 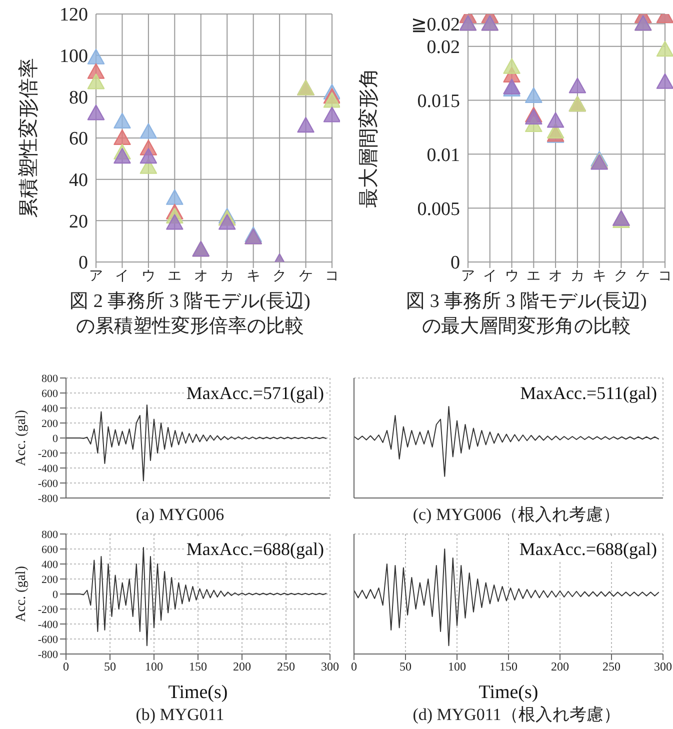 I want to click on y-tick-label: 20, so click(x=78, y=221).